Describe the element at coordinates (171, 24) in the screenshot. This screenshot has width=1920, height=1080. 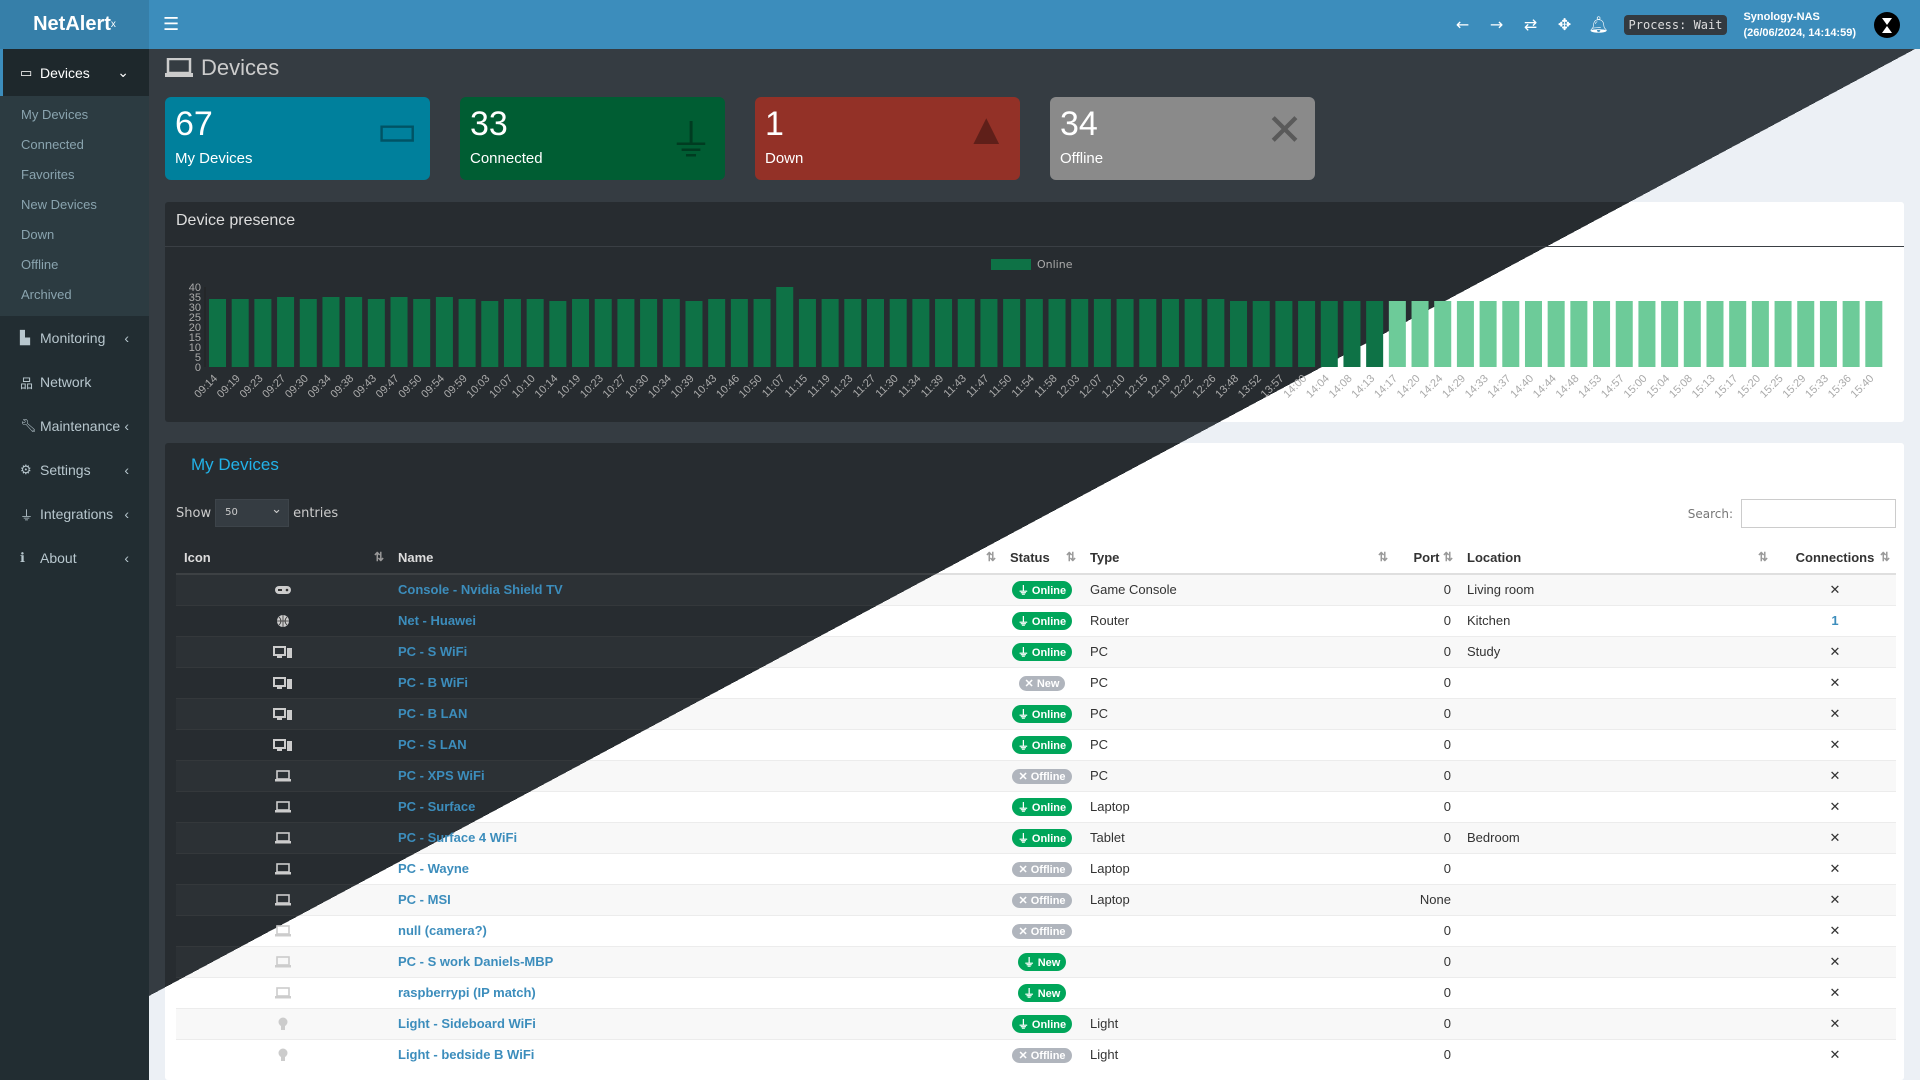
I see `hamburger-icon: ☰` at that location.